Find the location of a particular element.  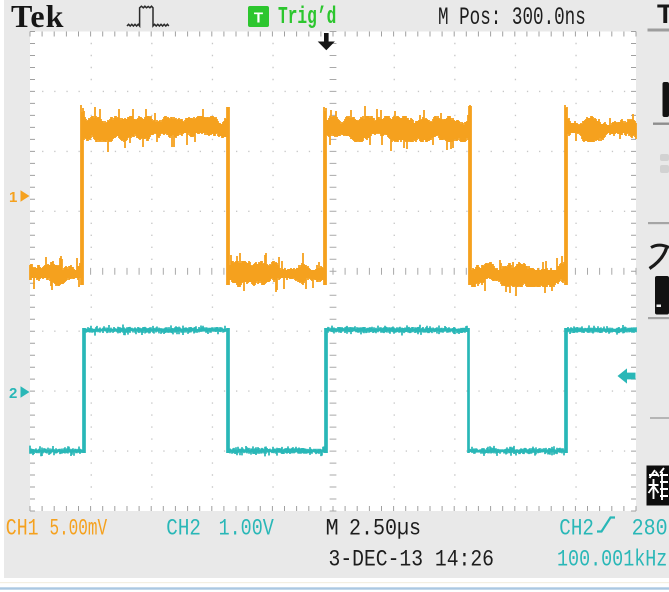

svg-text: CH1 is located at coordinates (22, 530).